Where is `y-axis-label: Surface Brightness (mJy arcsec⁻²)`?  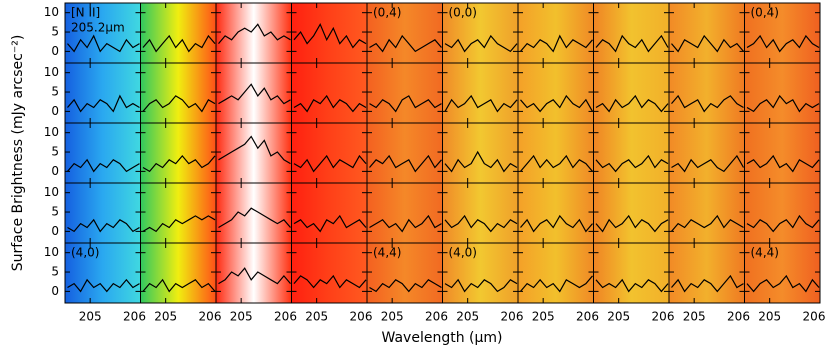
y-axis-label: Surface Brightness (mJy arcsec⁻²) is located at coordinates (18, 153).